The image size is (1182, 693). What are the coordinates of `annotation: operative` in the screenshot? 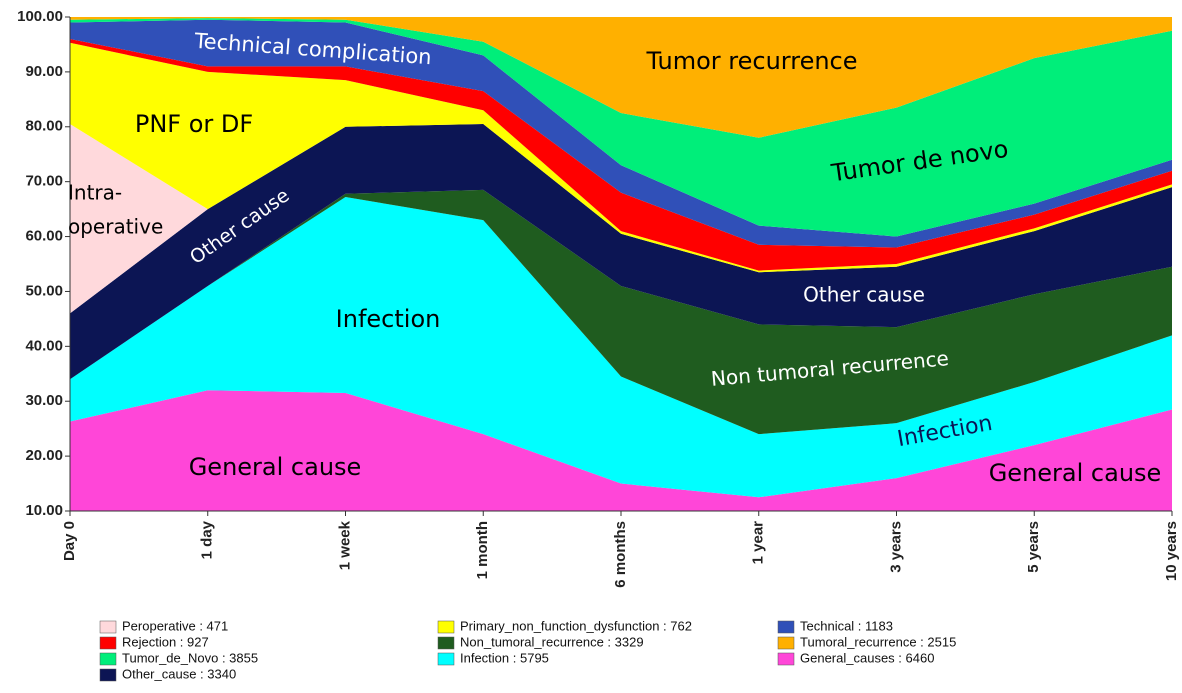 It's located at (115, 227).